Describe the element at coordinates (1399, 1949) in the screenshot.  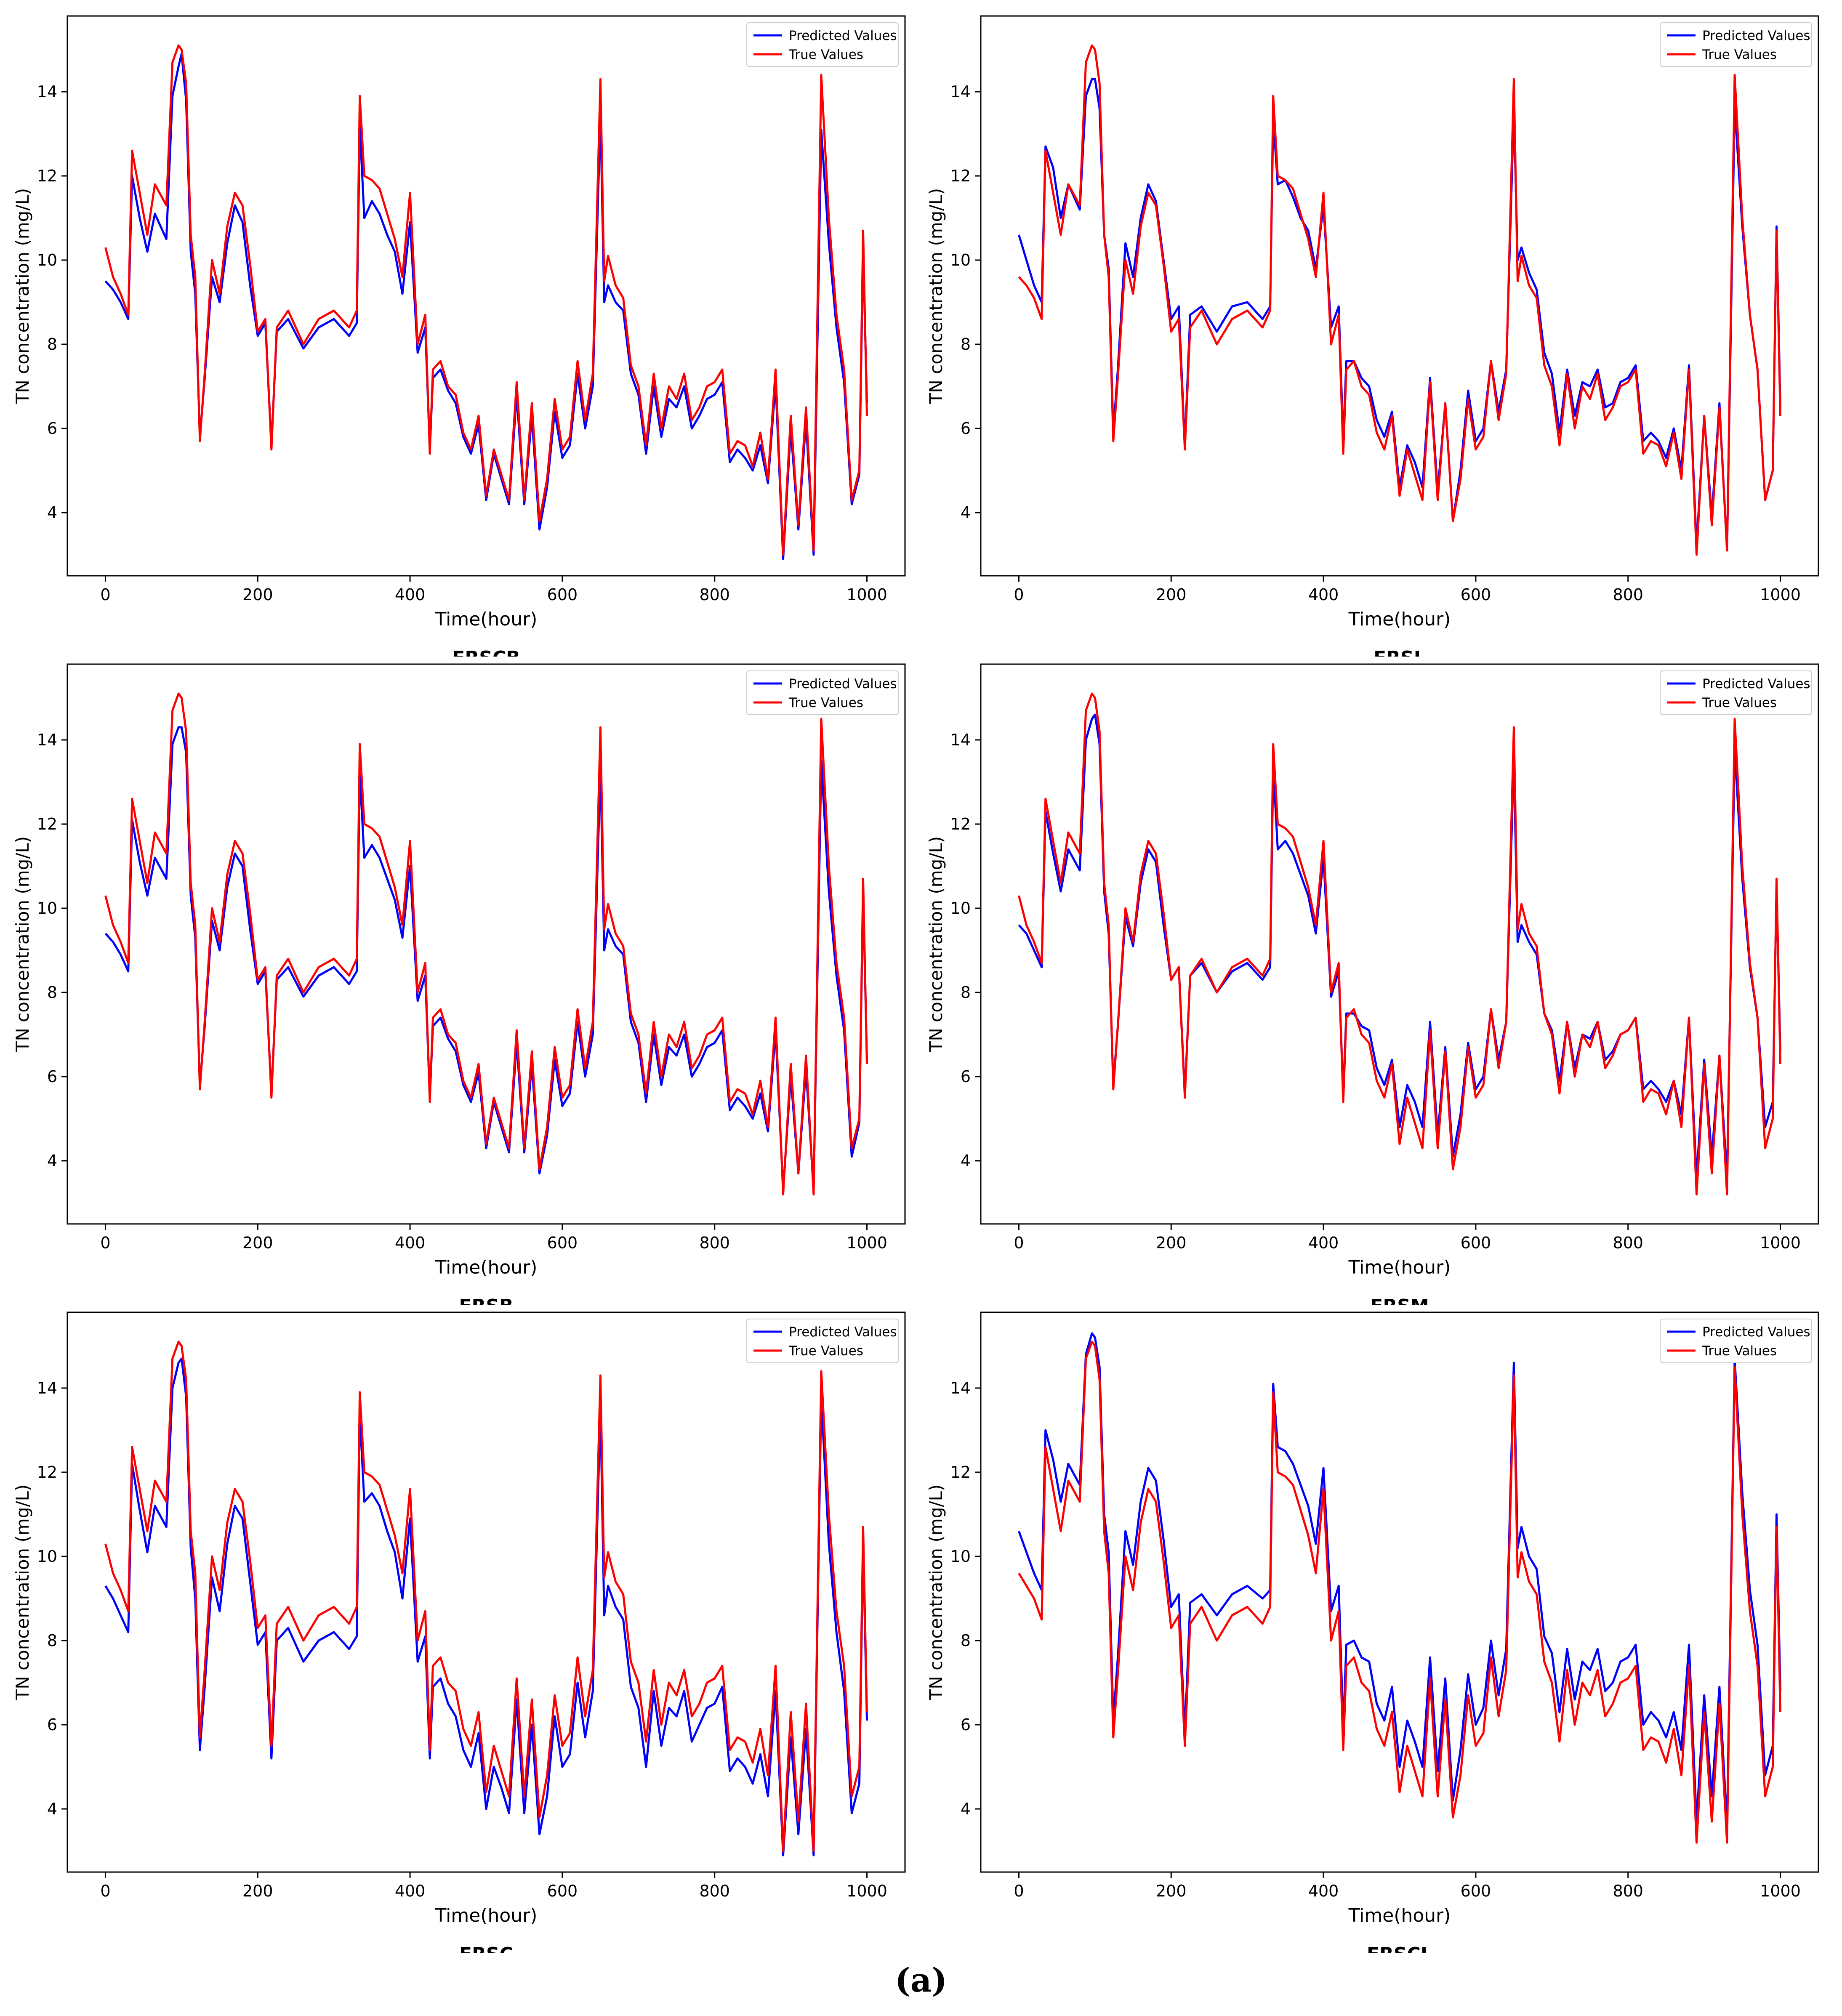
I see `chart-title: ERSCL` at that location.